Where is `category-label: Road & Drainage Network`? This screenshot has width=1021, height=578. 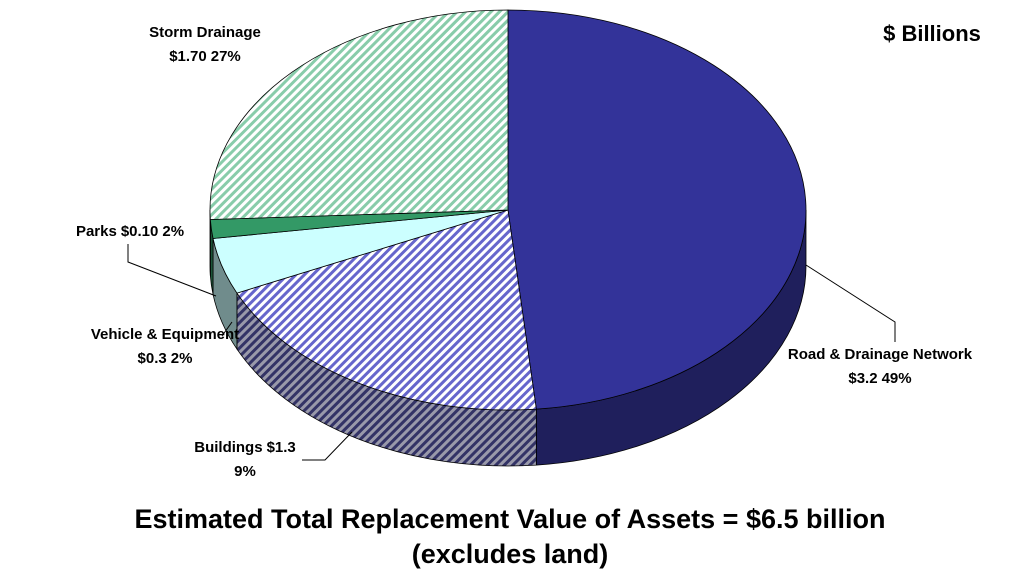 category-label: Road & Drainage Network is located at coordinates (880, 354).